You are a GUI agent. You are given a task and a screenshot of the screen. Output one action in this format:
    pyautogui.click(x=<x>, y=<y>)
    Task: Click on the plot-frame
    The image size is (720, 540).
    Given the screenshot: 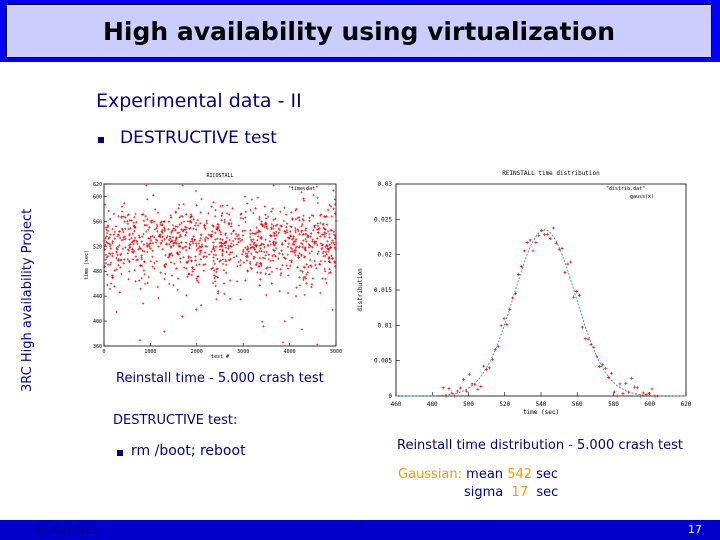 What is the action you would take?
    pyautogui.click(x=220, y=265)
    